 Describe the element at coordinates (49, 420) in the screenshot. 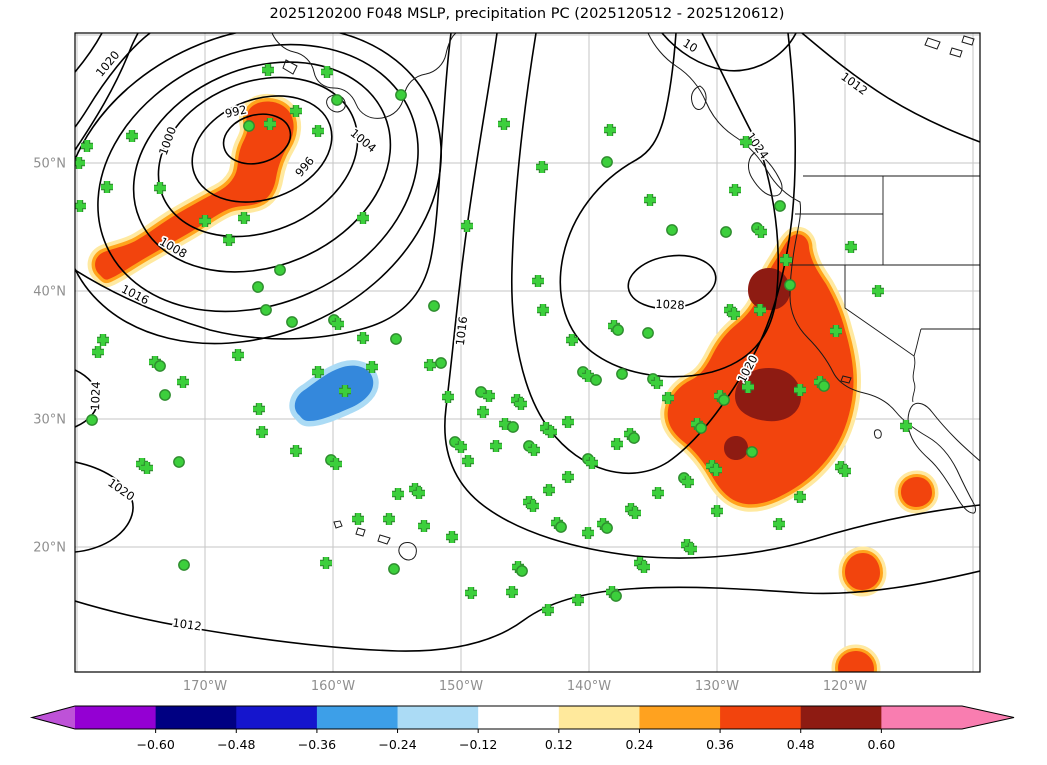

I see `y-tick-label: 30°N` at that location.